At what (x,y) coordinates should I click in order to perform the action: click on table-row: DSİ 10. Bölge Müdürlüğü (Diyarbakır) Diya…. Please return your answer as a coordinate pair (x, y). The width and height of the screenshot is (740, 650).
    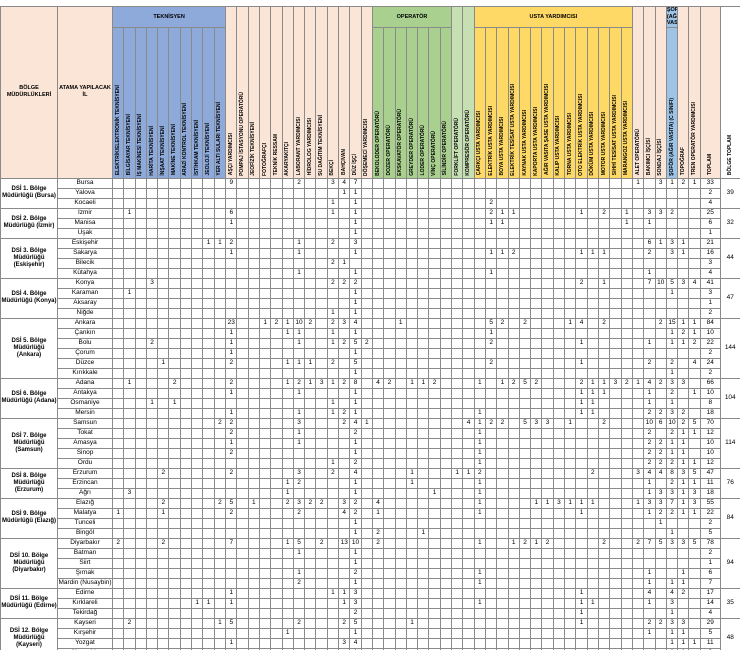
    Looking at the image, I should click on (370, 563).